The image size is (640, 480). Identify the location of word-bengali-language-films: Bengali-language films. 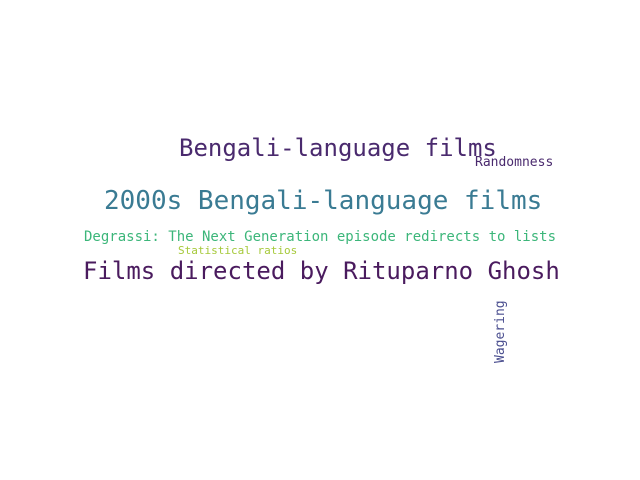
(338, 148).